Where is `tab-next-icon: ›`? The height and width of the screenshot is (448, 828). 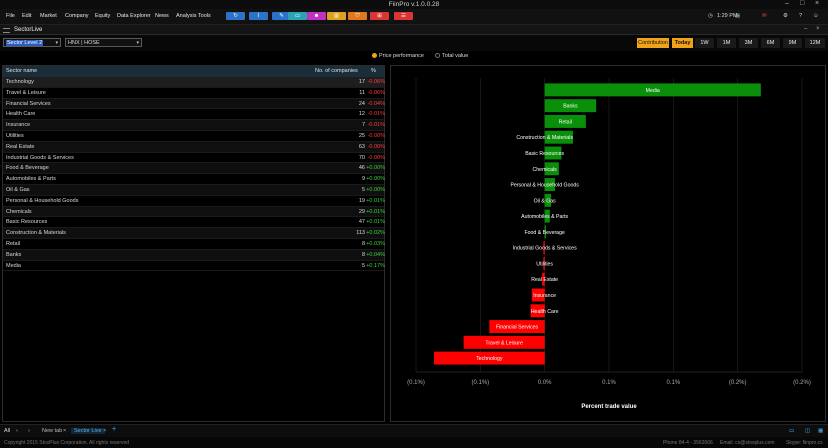 tab-next-icon: › is located at coordinates (29, 431).